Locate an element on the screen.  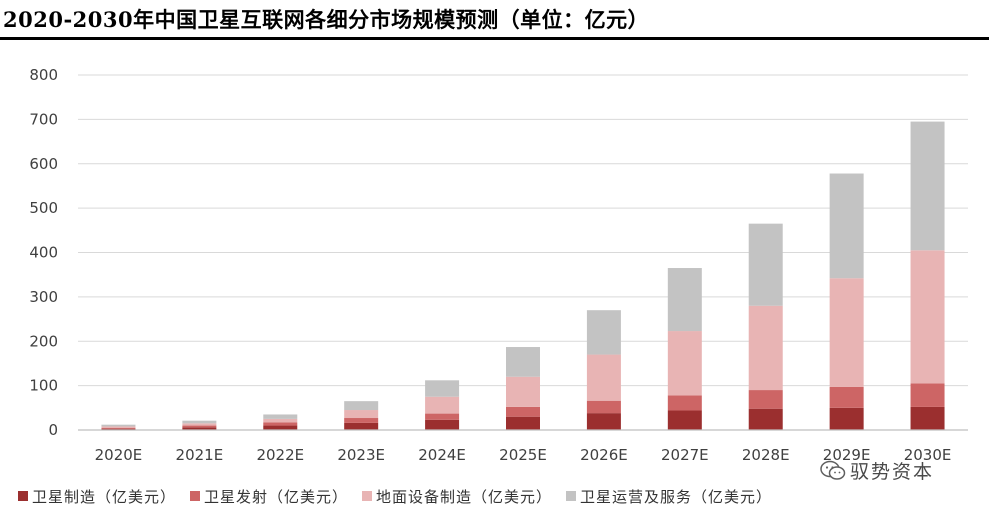
y-tick-label: 700 is located at coordinates (43, 119).